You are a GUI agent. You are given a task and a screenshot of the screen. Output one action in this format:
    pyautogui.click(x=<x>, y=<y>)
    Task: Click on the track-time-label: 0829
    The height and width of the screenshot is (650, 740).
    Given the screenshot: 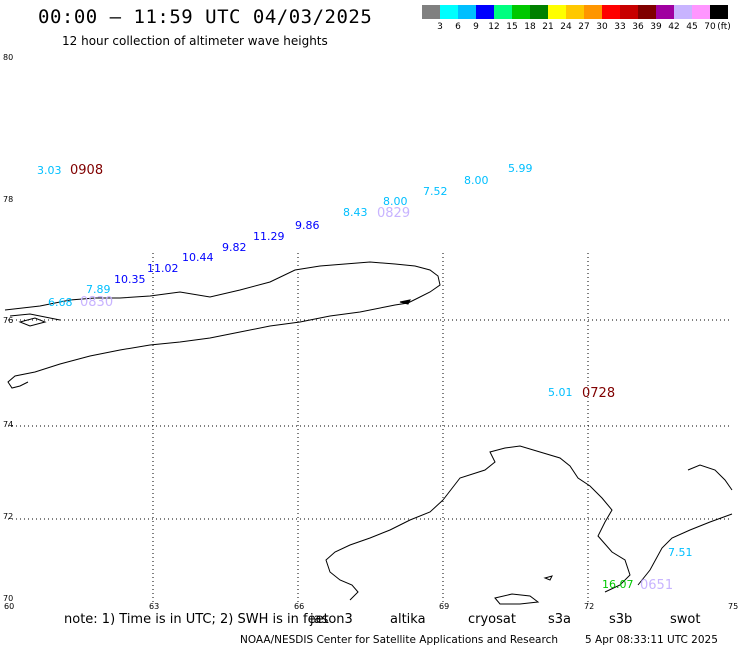 What is the action you would take?
    pyautogui.click(x=393, y=213)
    